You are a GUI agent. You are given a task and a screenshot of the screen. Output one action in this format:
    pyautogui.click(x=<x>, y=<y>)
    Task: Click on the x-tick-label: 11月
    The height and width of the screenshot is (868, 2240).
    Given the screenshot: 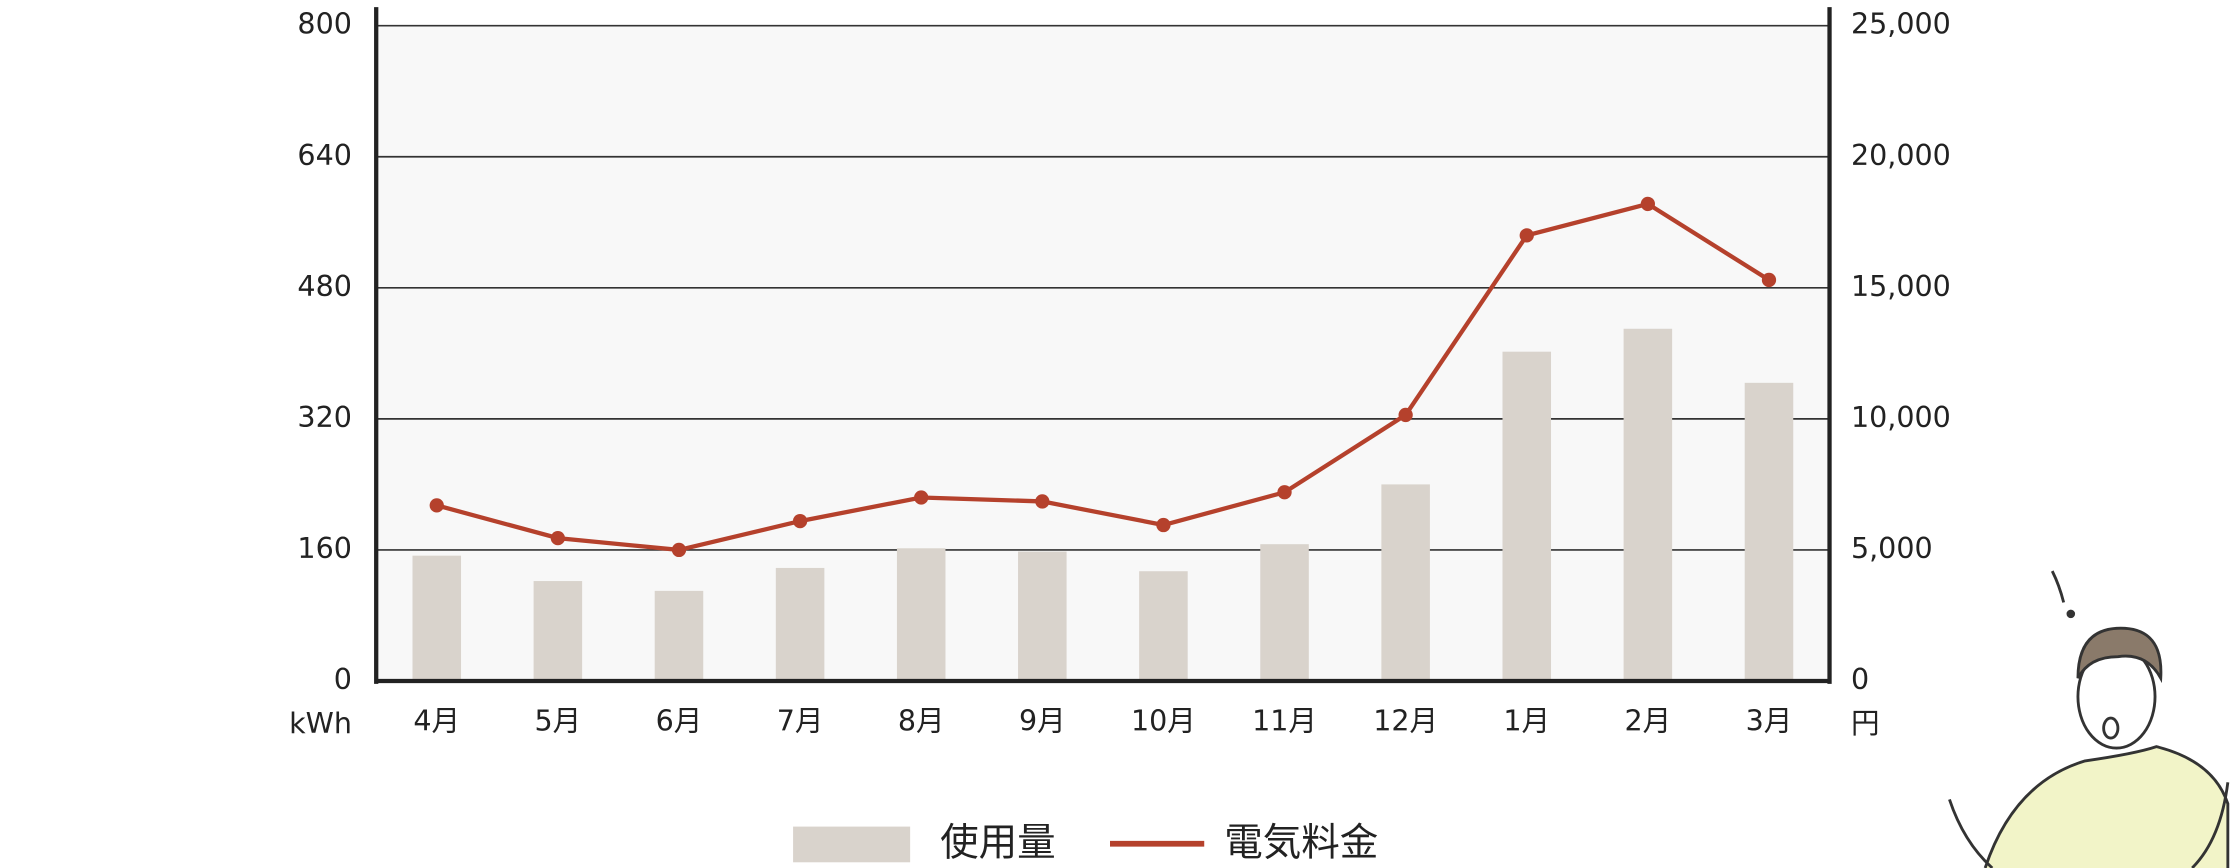 What is the action you would take?
    pyautogui.click(x=1284, y=720)
    